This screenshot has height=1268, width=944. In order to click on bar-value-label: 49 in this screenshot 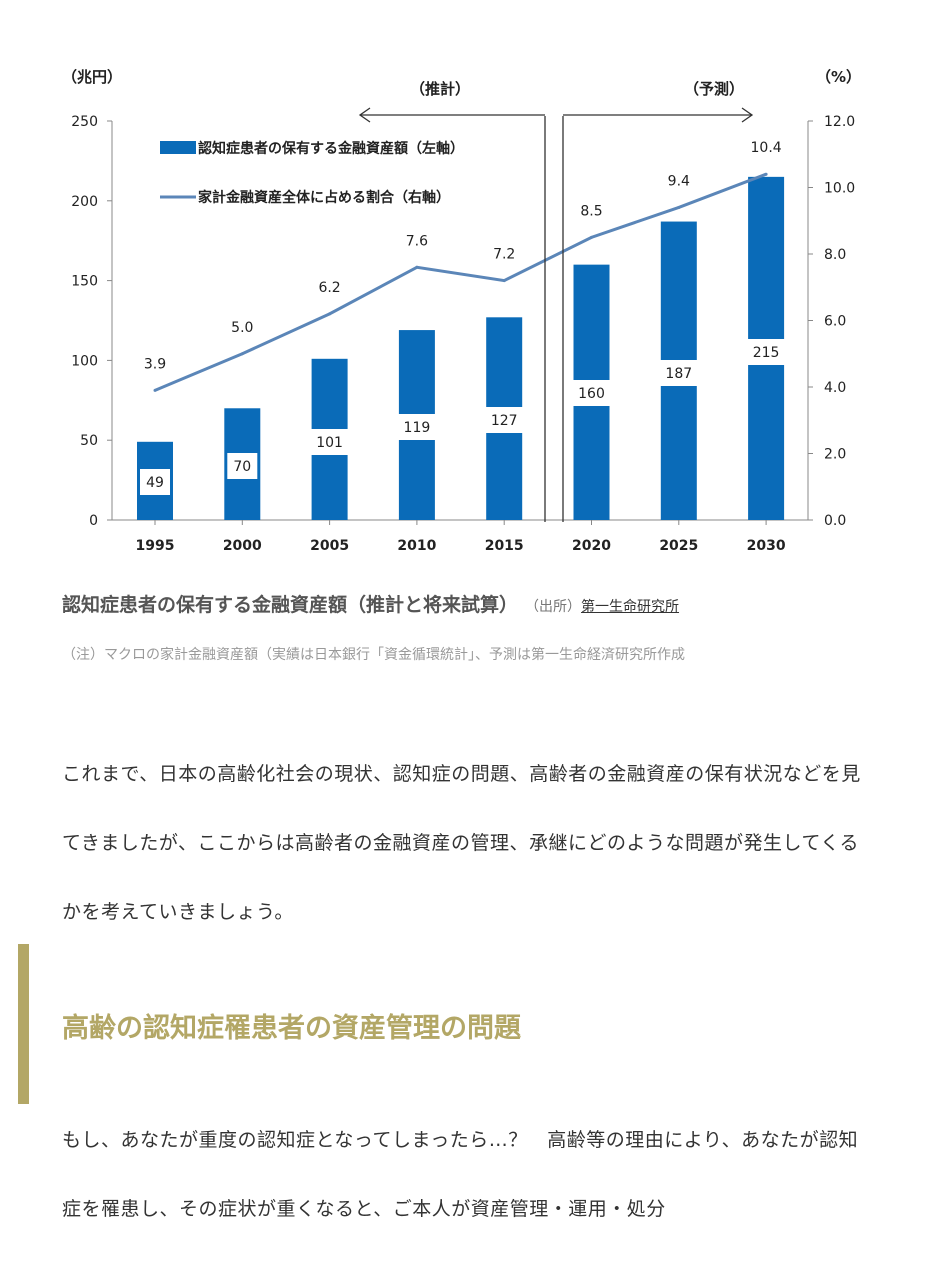, I will do `click(155, 483)`.